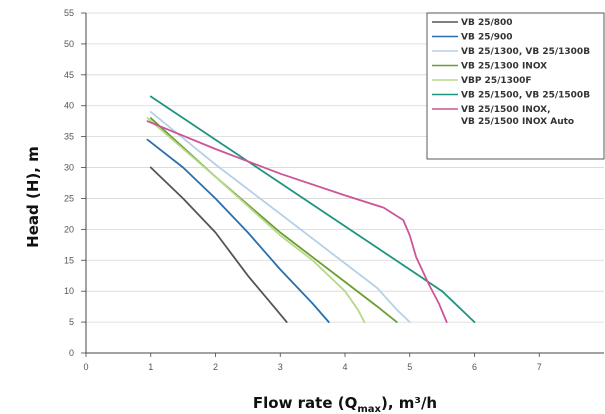 This screenshot has height=414, width=605. Describe the element at coordinates (69, 291) in the screenshot. I see `y-tick-label-10: 10` at that location.